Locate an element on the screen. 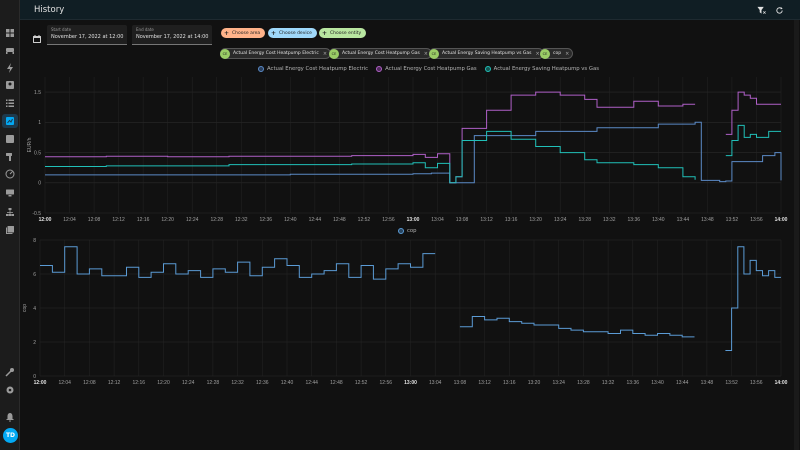 This screenshot has height=450, width=800. filter-remove-icon is located at coordinates (761, 10).